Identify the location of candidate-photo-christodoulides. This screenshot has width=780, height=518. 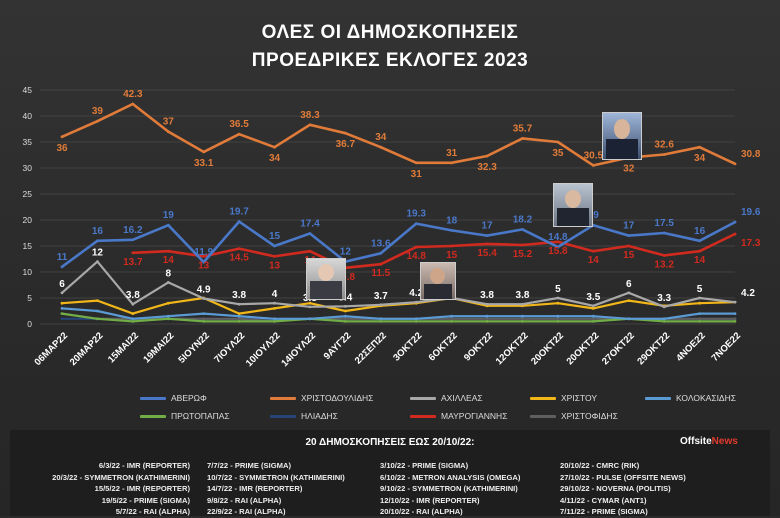
(622, 136).